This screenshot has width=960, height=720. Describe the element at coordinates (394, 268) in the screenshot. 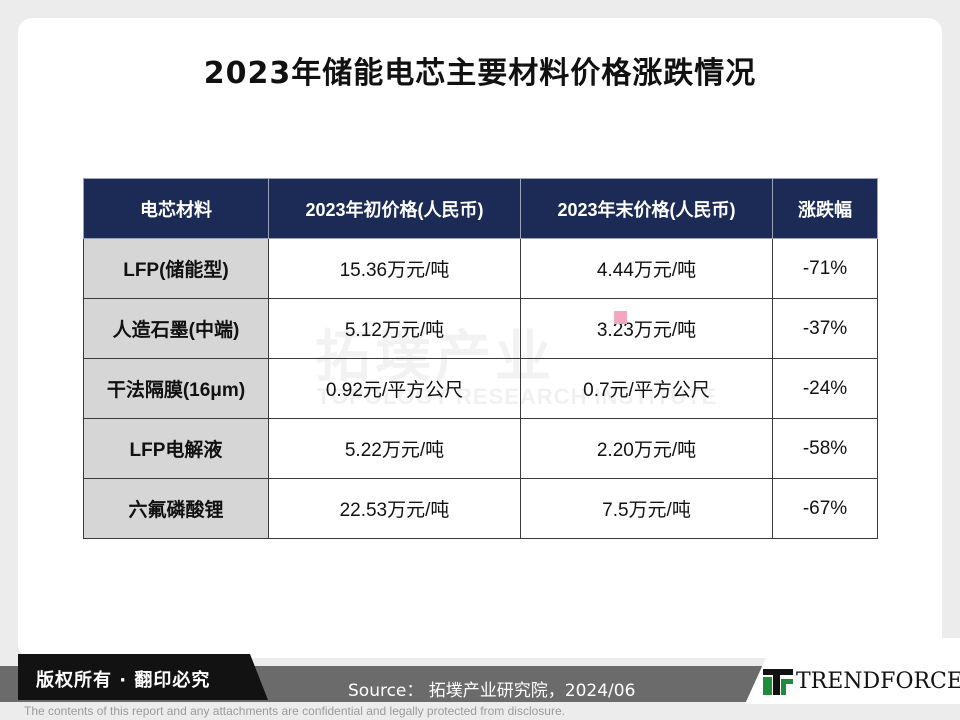

I see `start-price-cell: 15.36万元/吨` at that location.